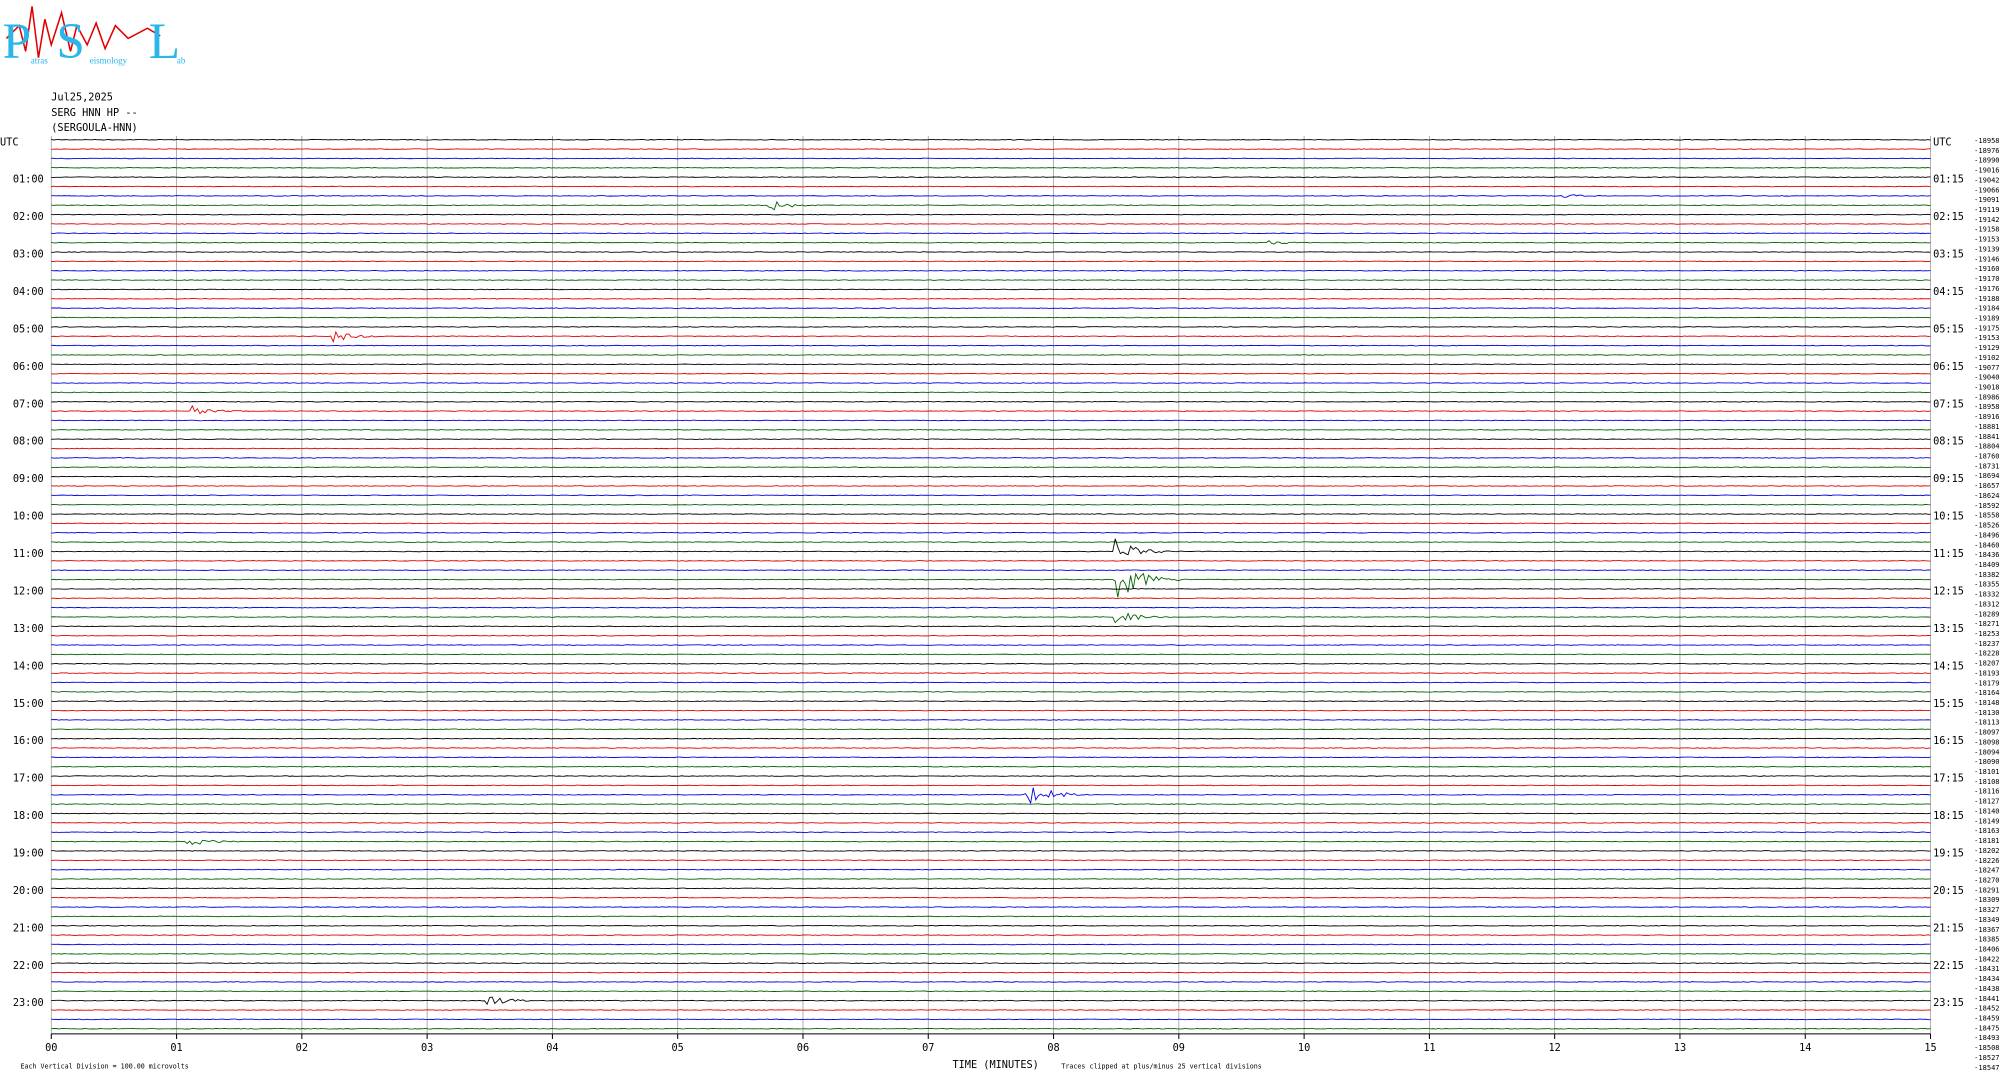 The height and width of the screenshot is (1080, 2010). What do you see at coordinates (1986, 1037) in the screenshot?
I see `offset-label: -18493` at bounding box center [1986, 1037].